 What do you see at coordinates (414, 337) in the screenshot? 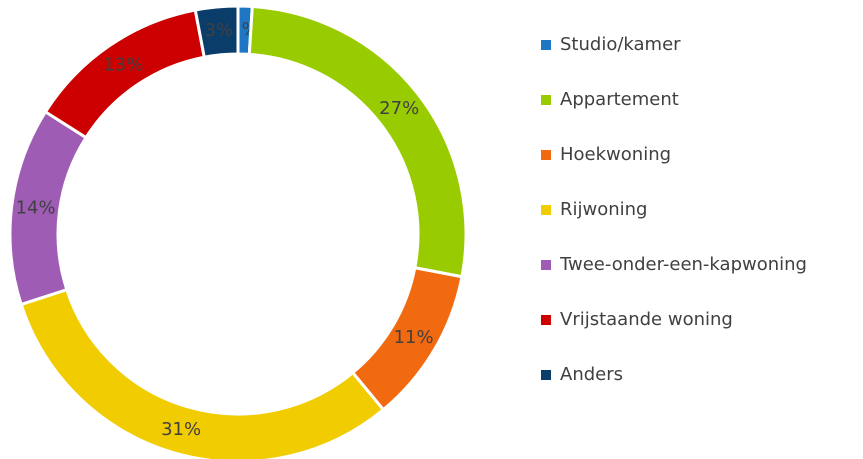
I see `value-label: 11%` at bounding box center [414, 337].